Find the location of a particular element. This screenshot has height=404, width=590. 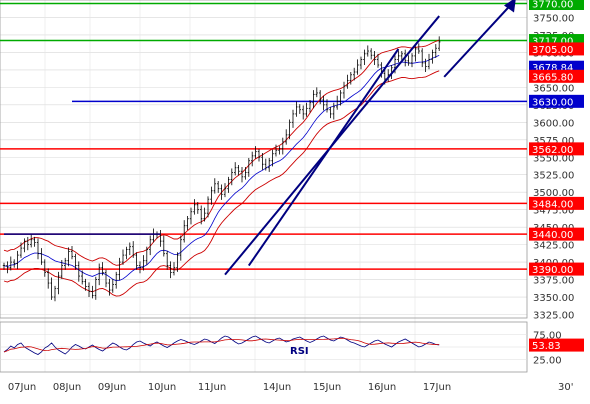

x-tick-label: 16Jun is located at coordinates (382, 387).